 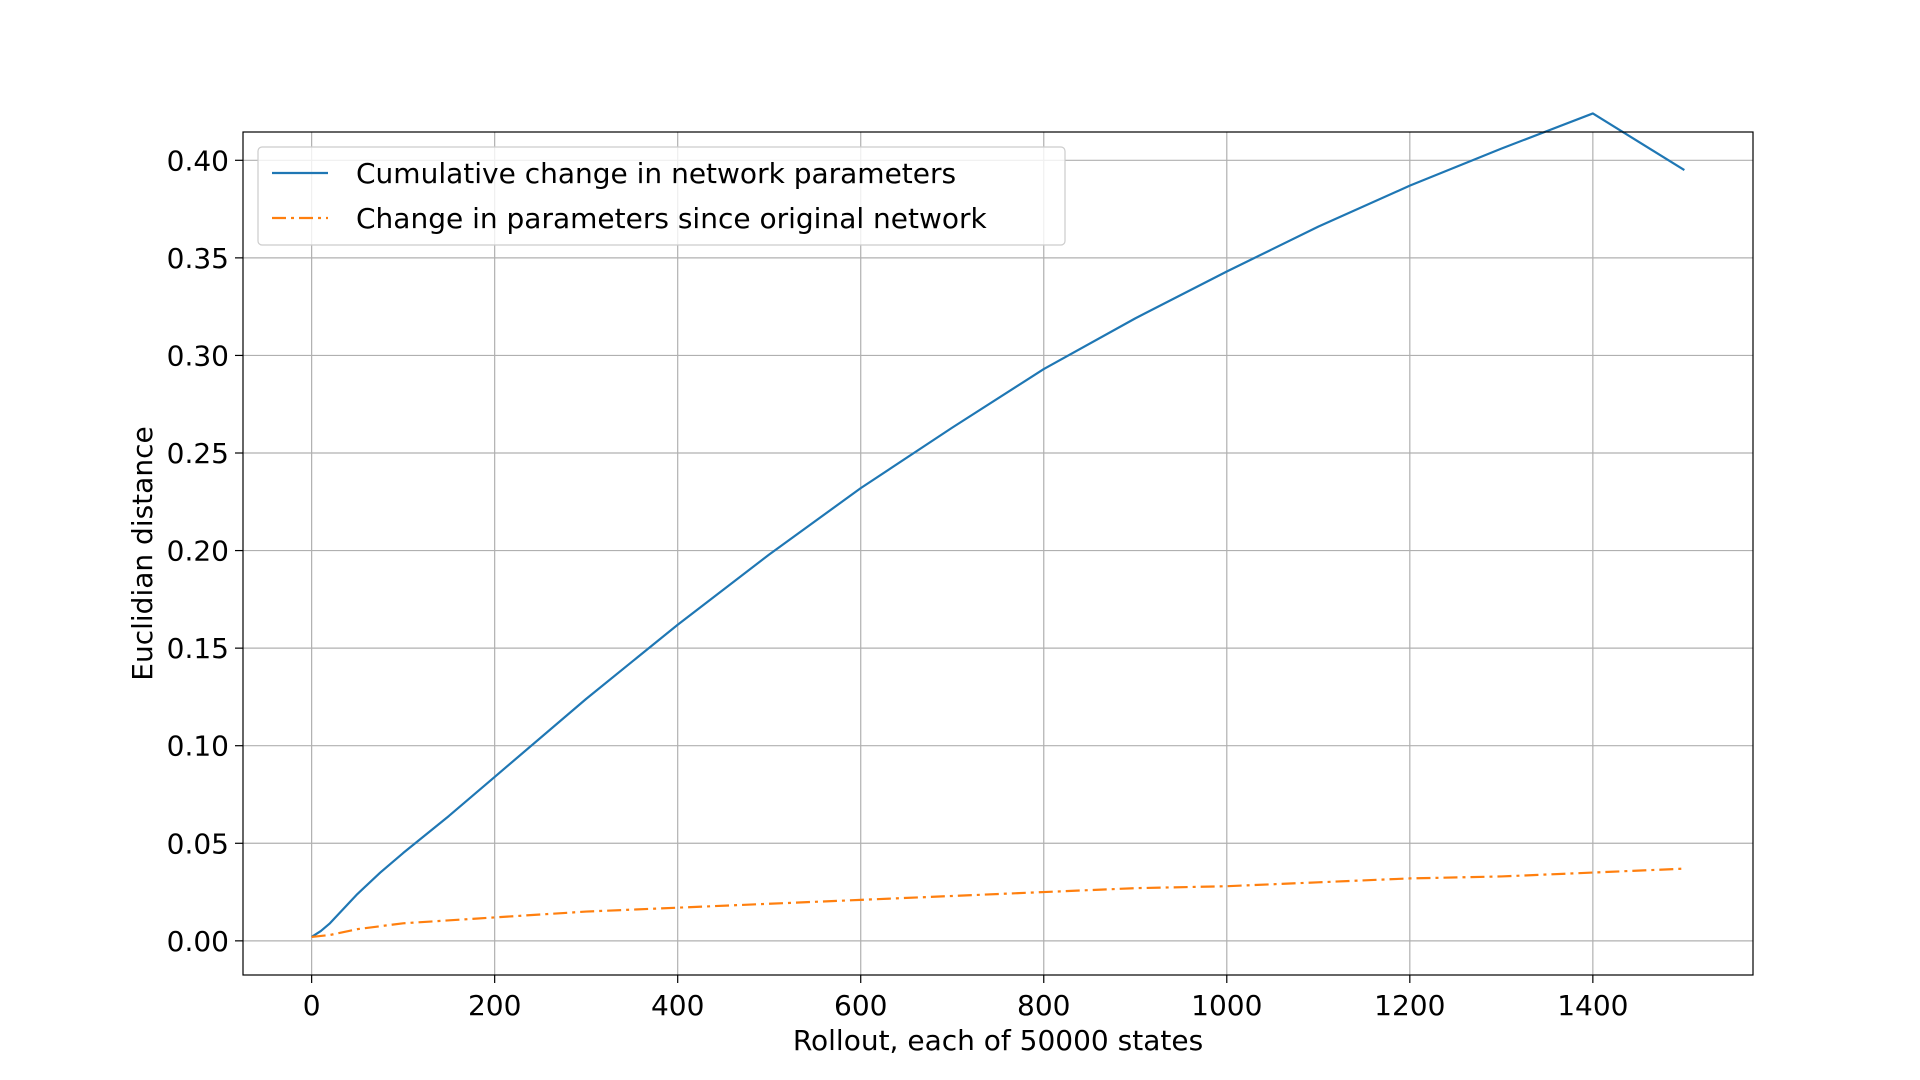 What do you see at coordinates (142, 553) in the screenshot?
I see `y-axis-label: Euclidian distance` at bounding box center [142, 553].